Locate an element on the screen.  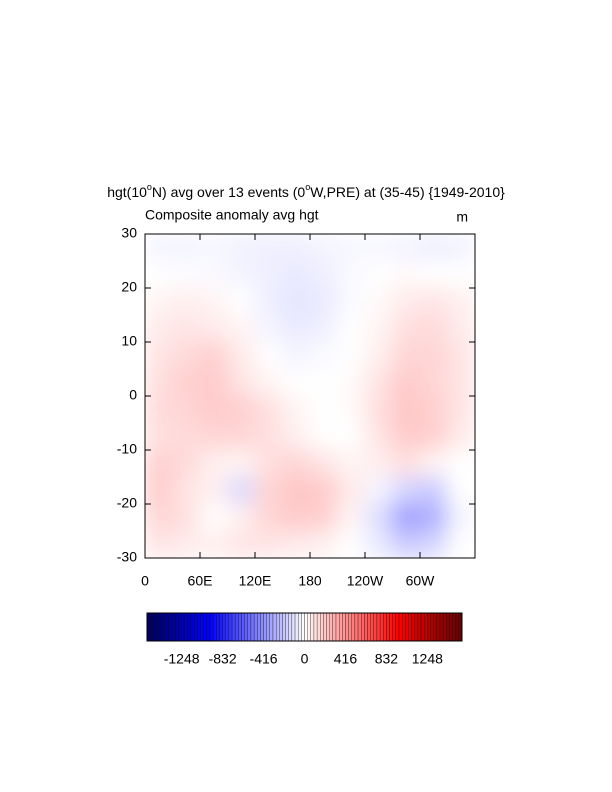
y-tick-label: -20 is located at coordinates (127, 503).